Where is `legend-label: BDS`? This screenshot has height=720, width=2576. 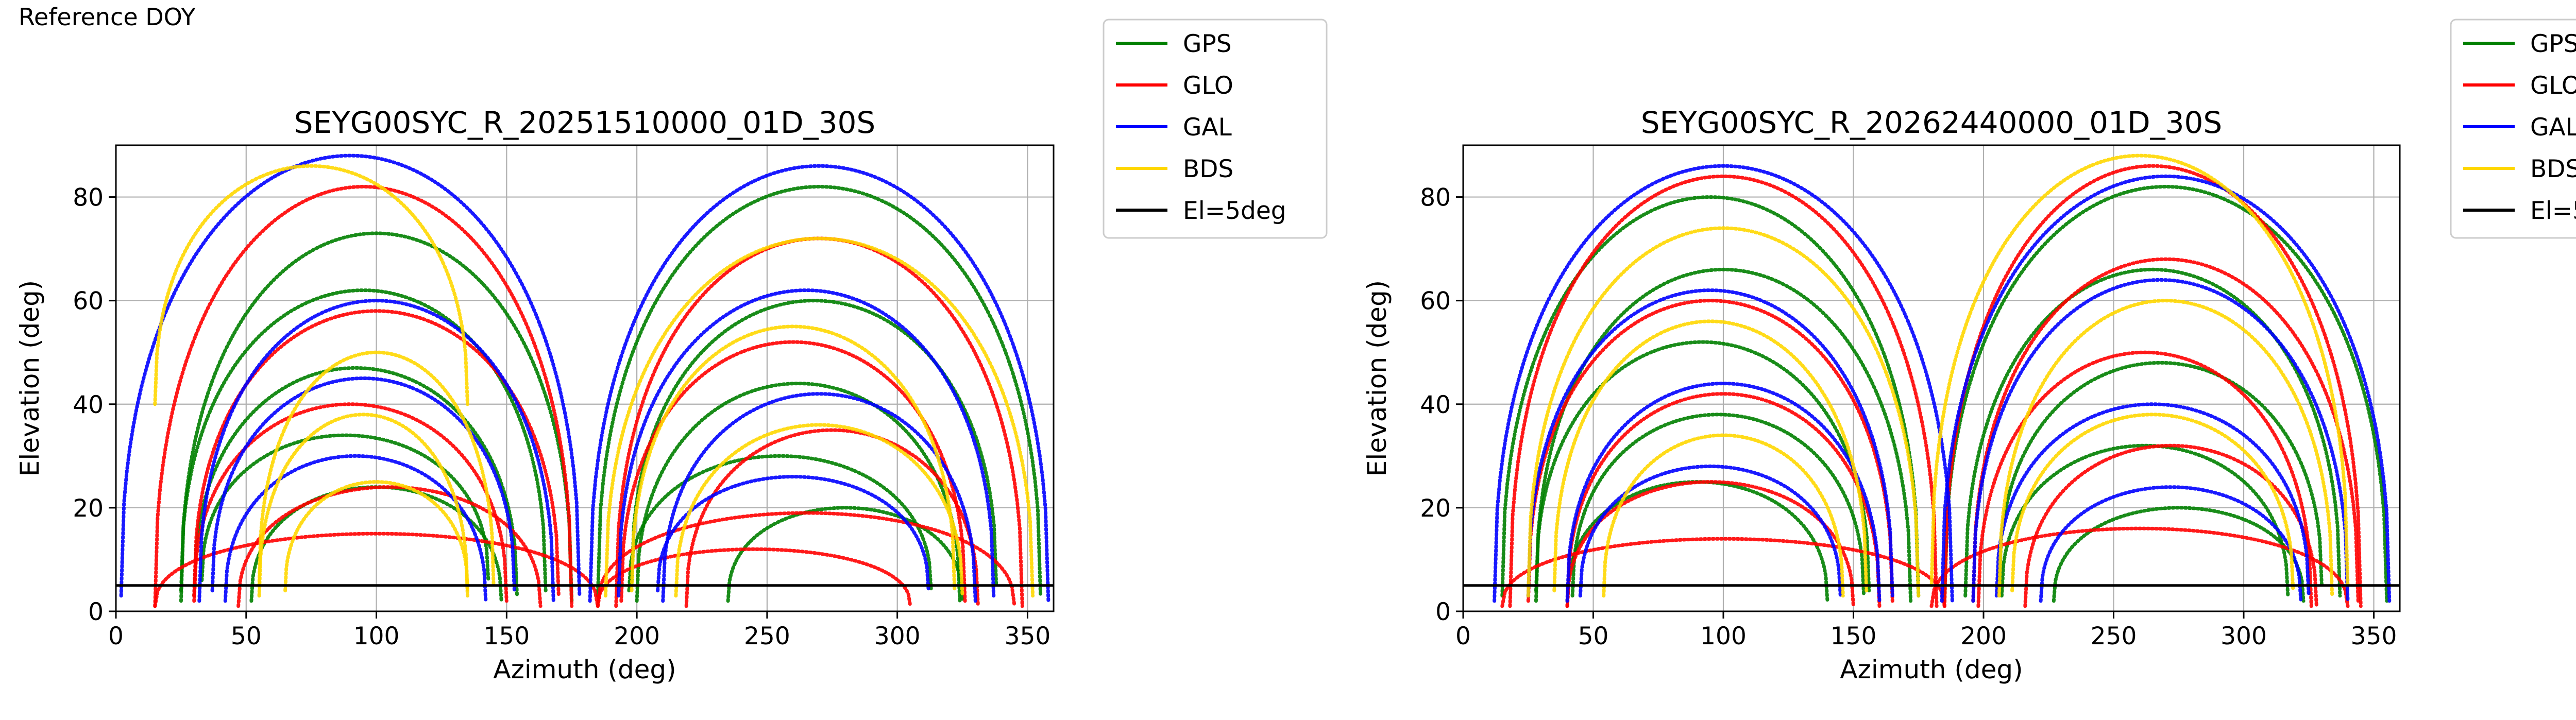 legend-label: BDS is located at coordinates (2553, 169).